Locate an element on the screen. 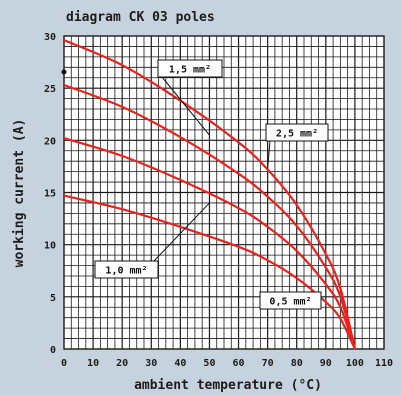 Image resolution: width=401 pixels, height=395 pixels. y-axis-label: working current (A) is located at coordinates (19, 193).